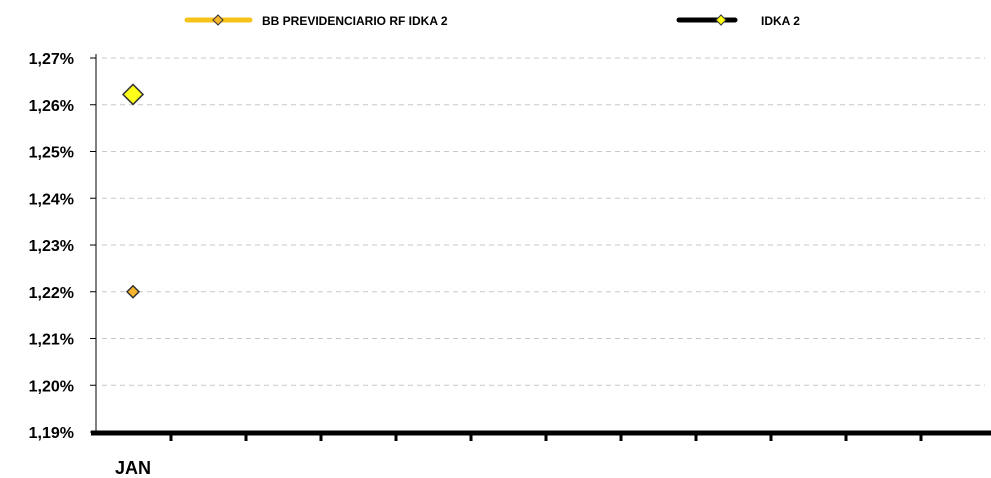 The image size is (991, 478). What do you see at coordinates (133, 468) in the screenshot?
I see `x-tick-label: JAN` at bounding box center [133, 468].